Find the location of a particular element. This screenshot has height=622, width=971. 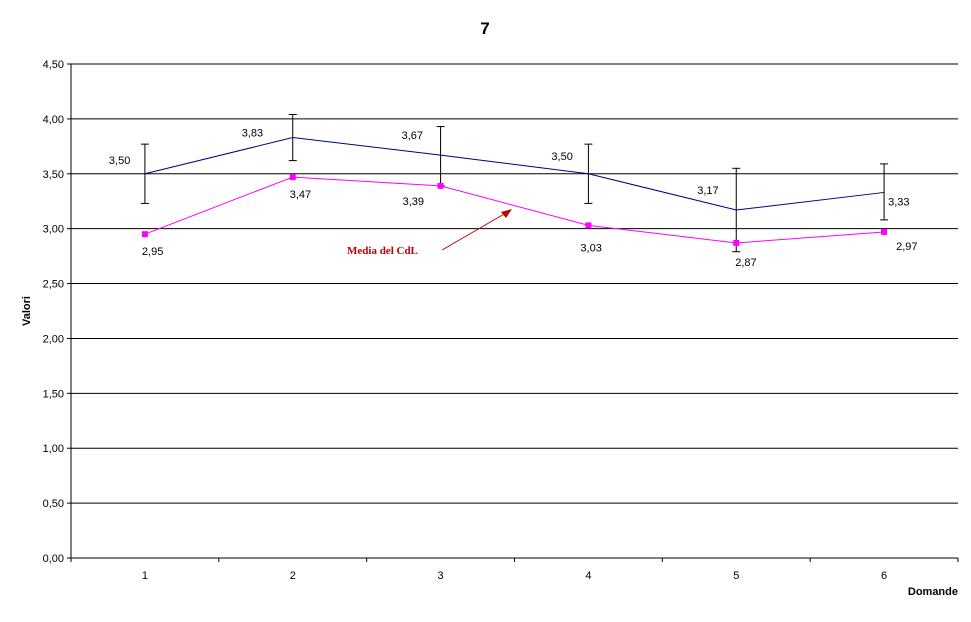

x-tick-label: 6 is located at coordinates (884, 576).